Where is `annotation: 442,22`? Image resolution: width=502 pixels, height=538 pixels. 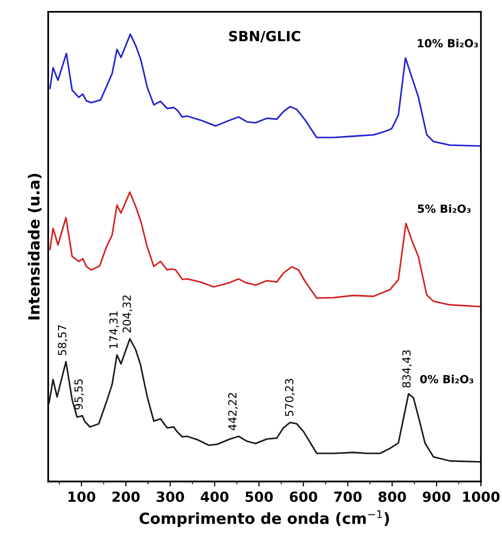
annotation: 442,22 is located at coordinates (233, 411).